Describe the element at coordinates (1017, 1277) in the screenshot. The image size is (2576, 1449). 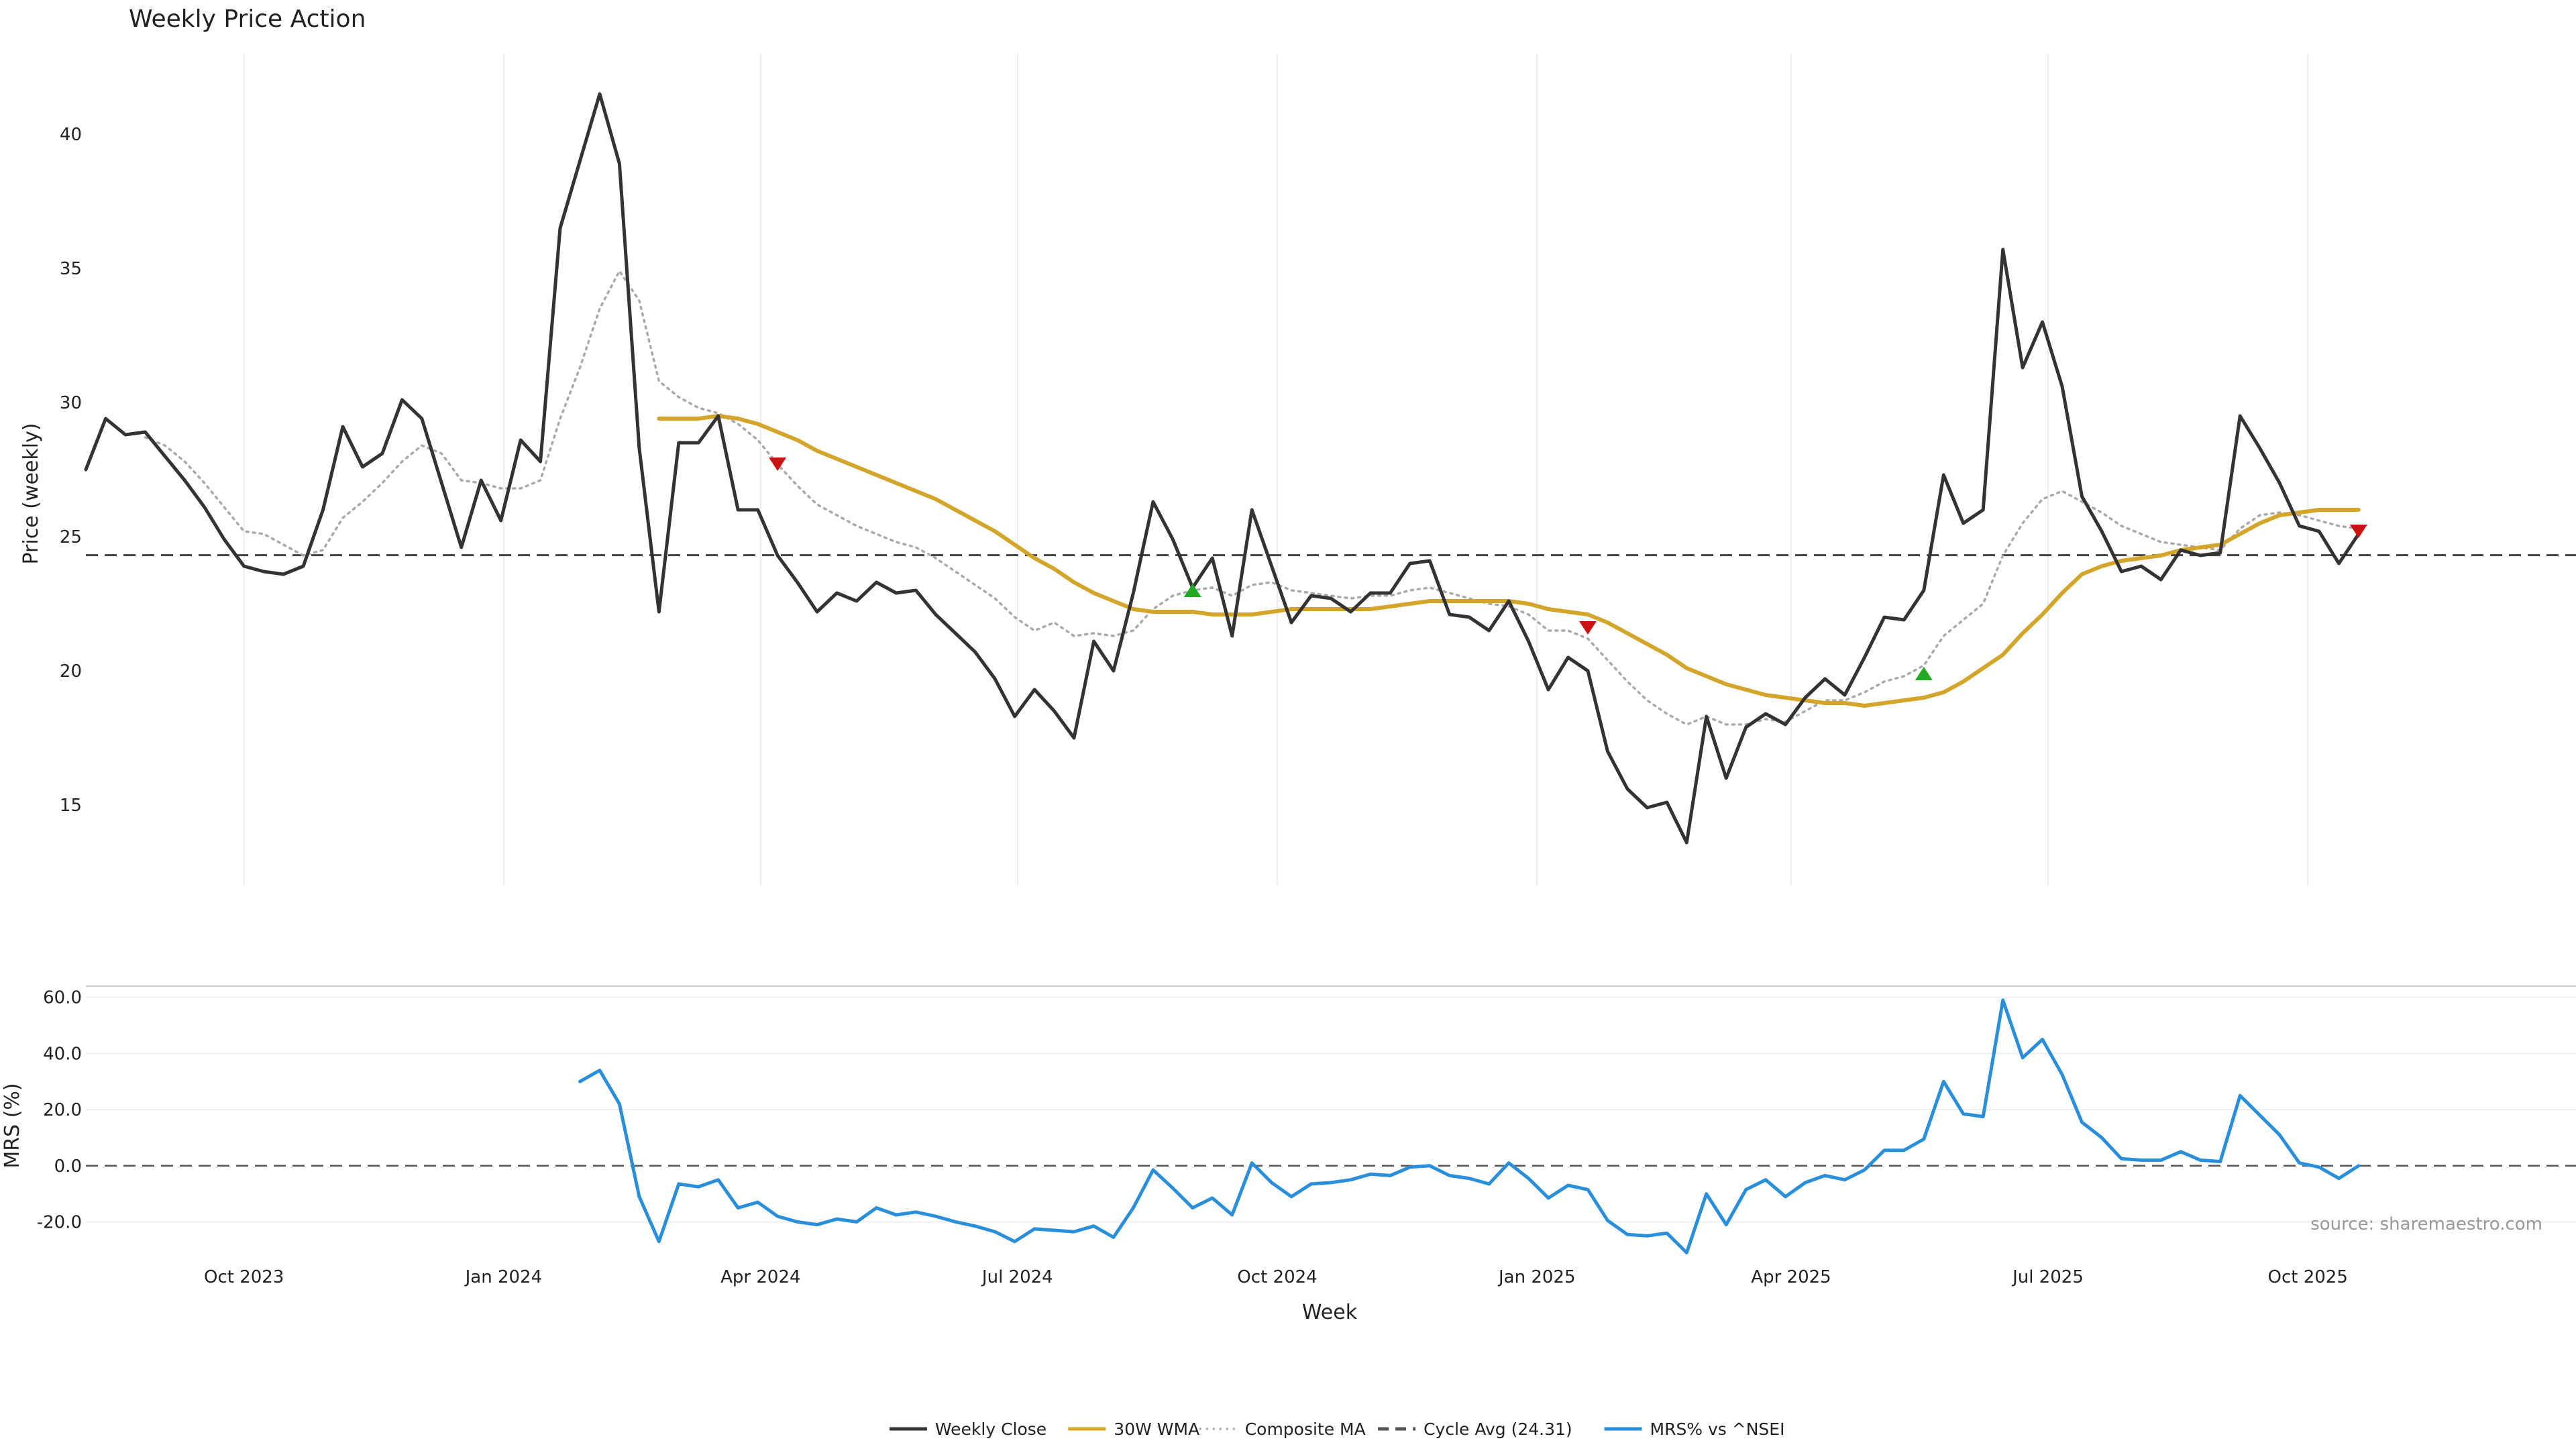
I see `x-tick-jul-2024: Jul 2024` at that location.